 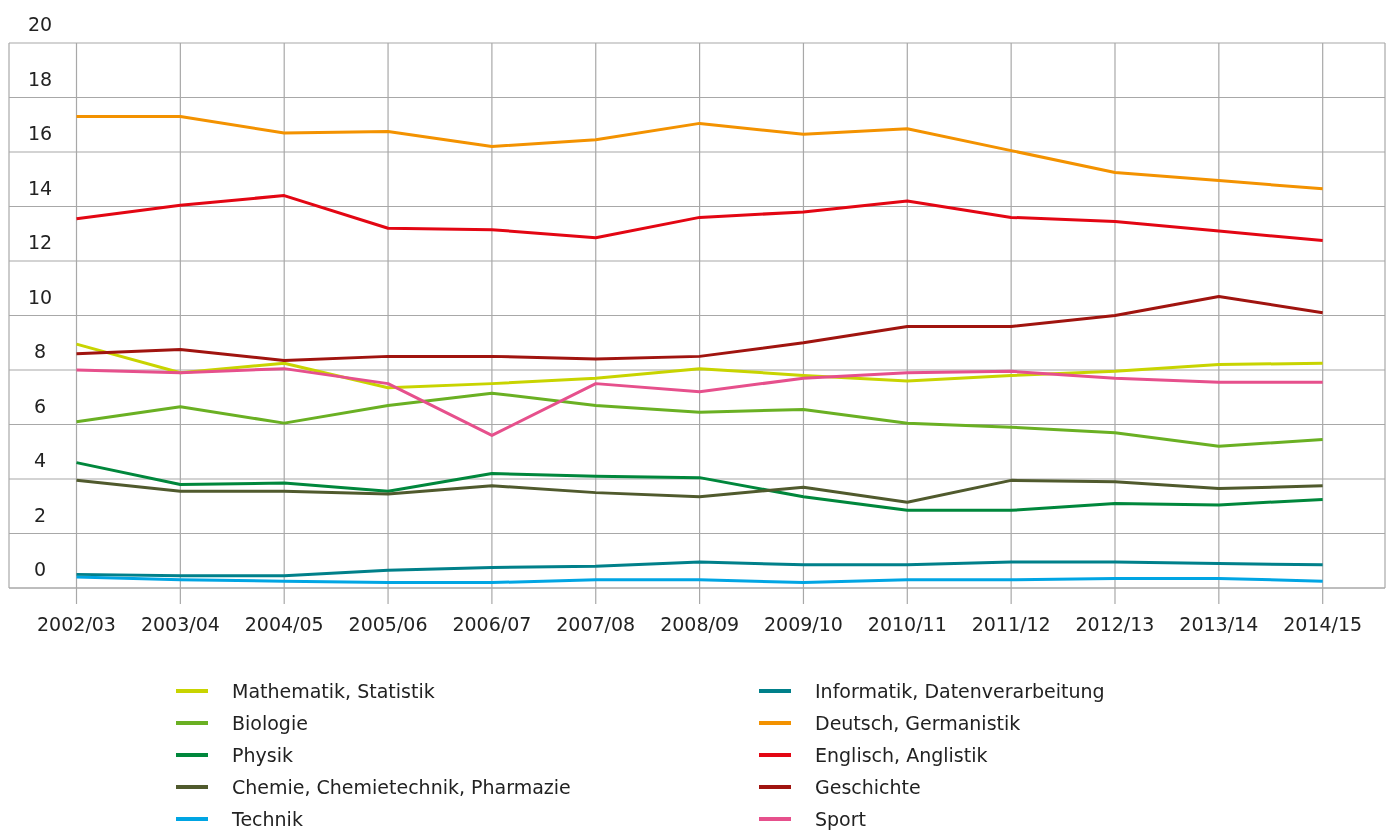 I want to click on legend-label: Englisch, Anglistik, so click(x=901, y=755).